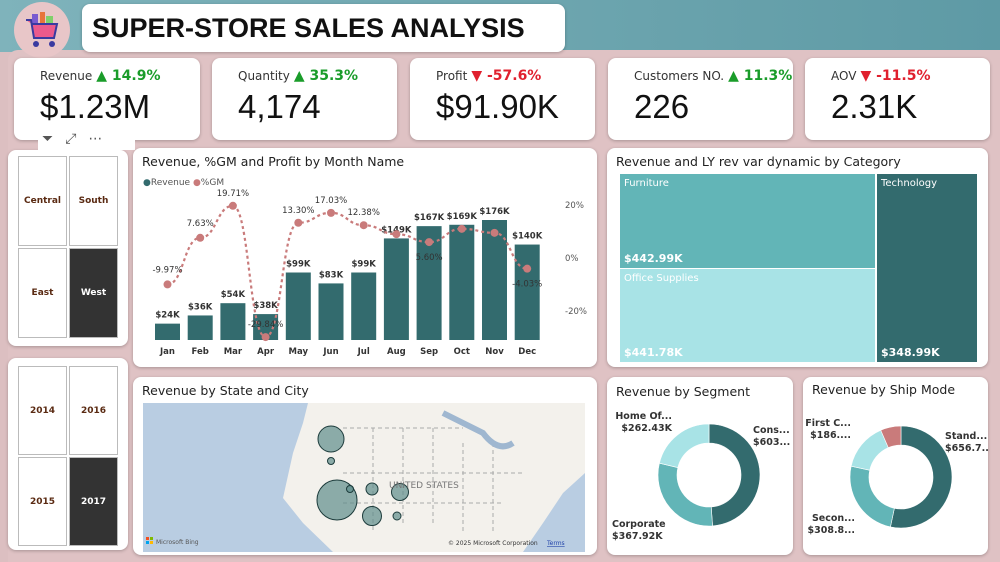 The height and width of the screenshot is (562, 1000). Describe the element at coordinates (429, 218) in the screenshot. I see `bar-label: $167K` at that location.